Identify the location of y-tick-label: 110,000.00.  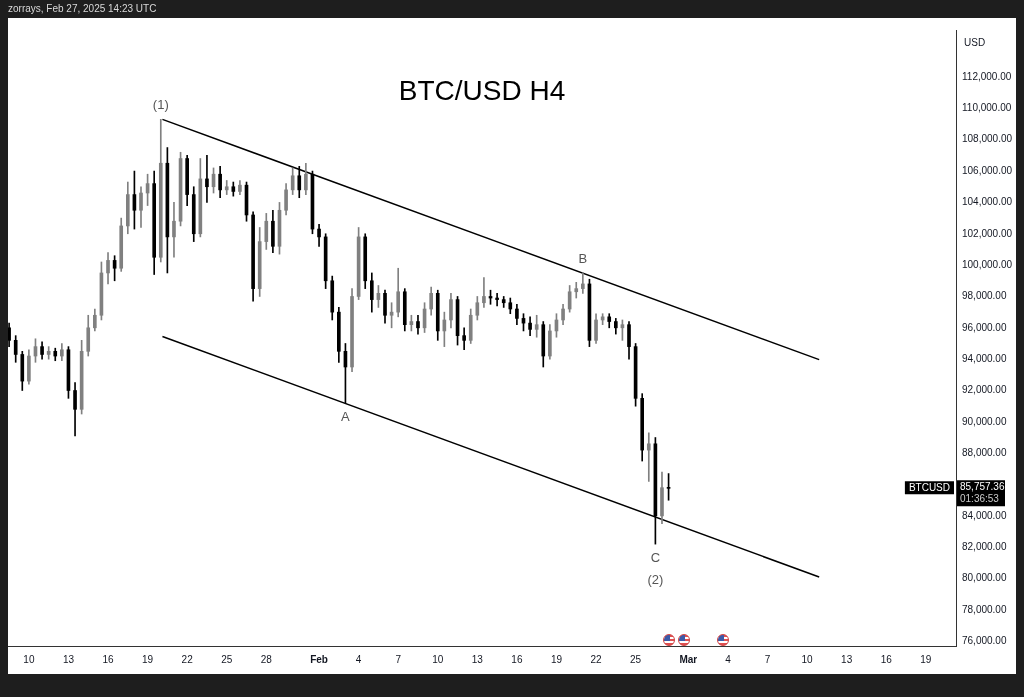
(987, 108).